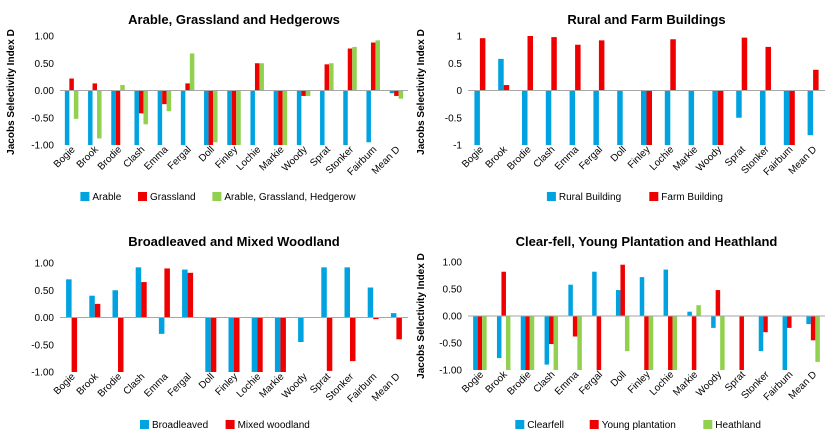  I want to click on bar-clearfell-emma, so click(570, 300).